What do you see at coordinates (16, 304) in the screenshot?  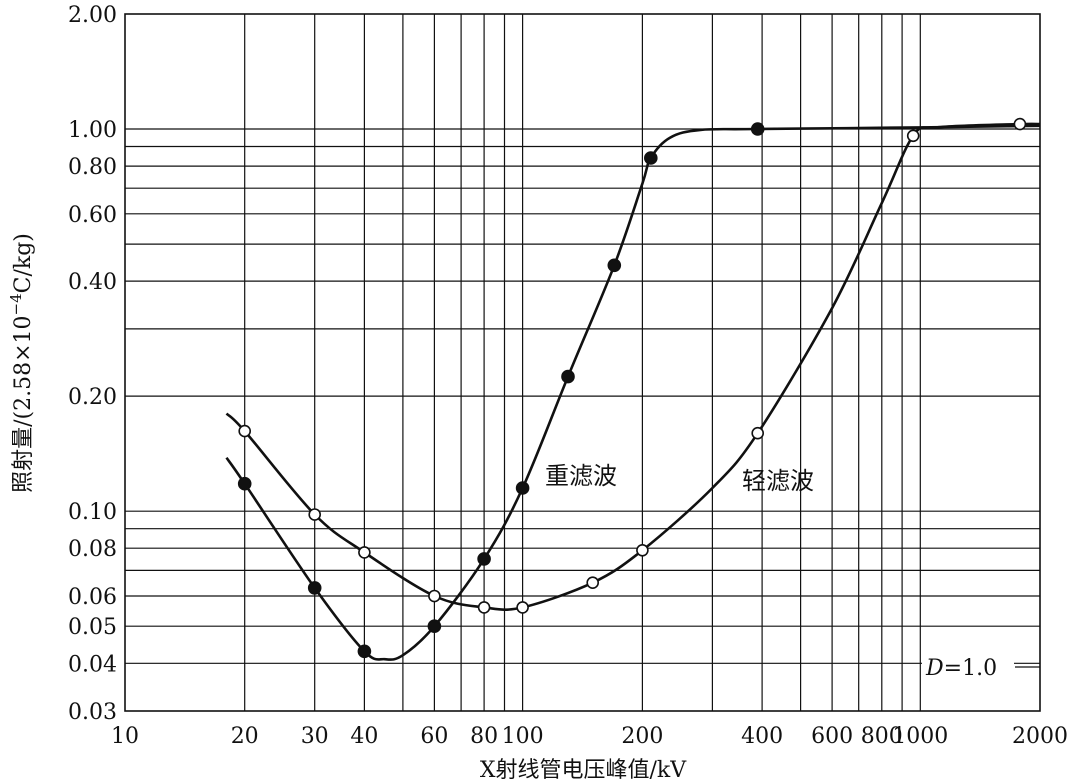 I see `y-axis-title-exponent: −4` at bounding box center [16, 304].